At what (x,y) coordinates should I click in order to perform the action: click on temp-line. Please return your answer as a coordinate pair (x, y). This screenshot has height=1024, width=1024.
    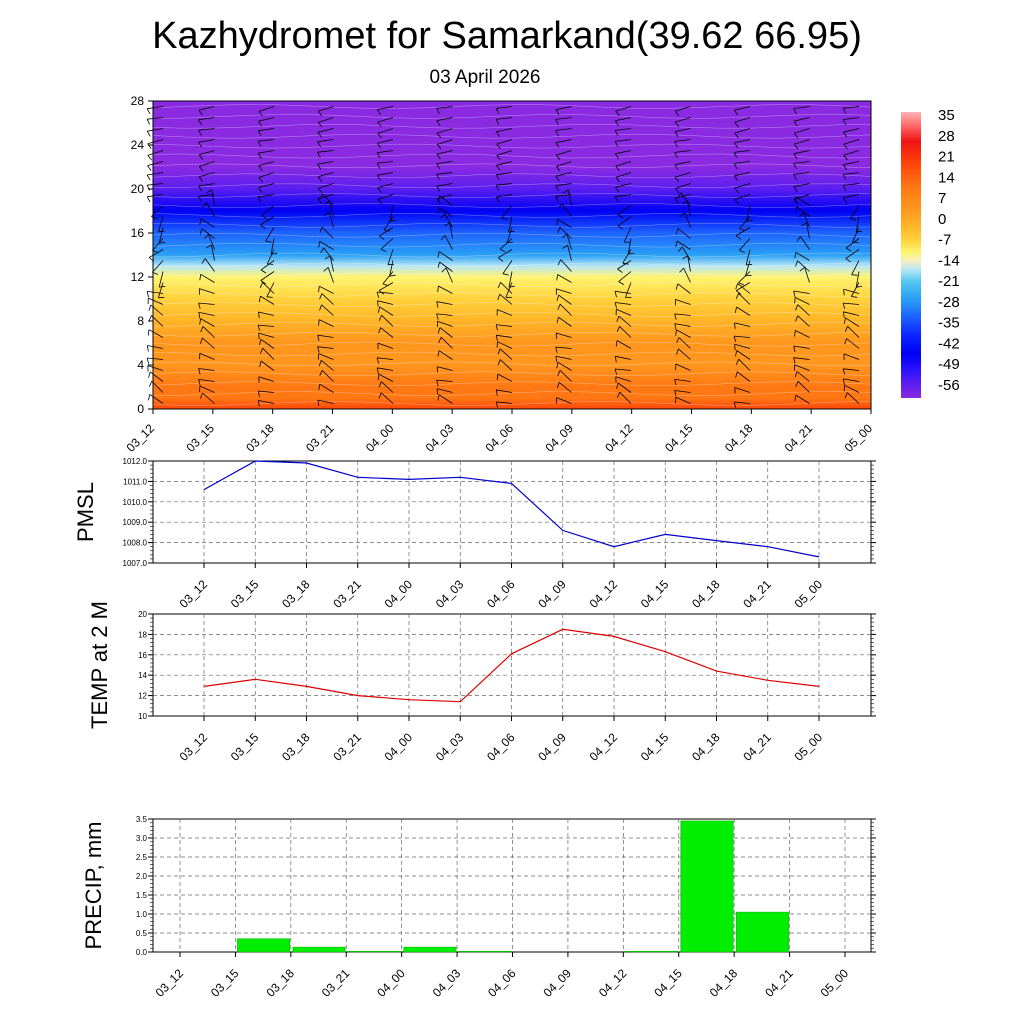
    Looking at the image, I should click on (511, 665).